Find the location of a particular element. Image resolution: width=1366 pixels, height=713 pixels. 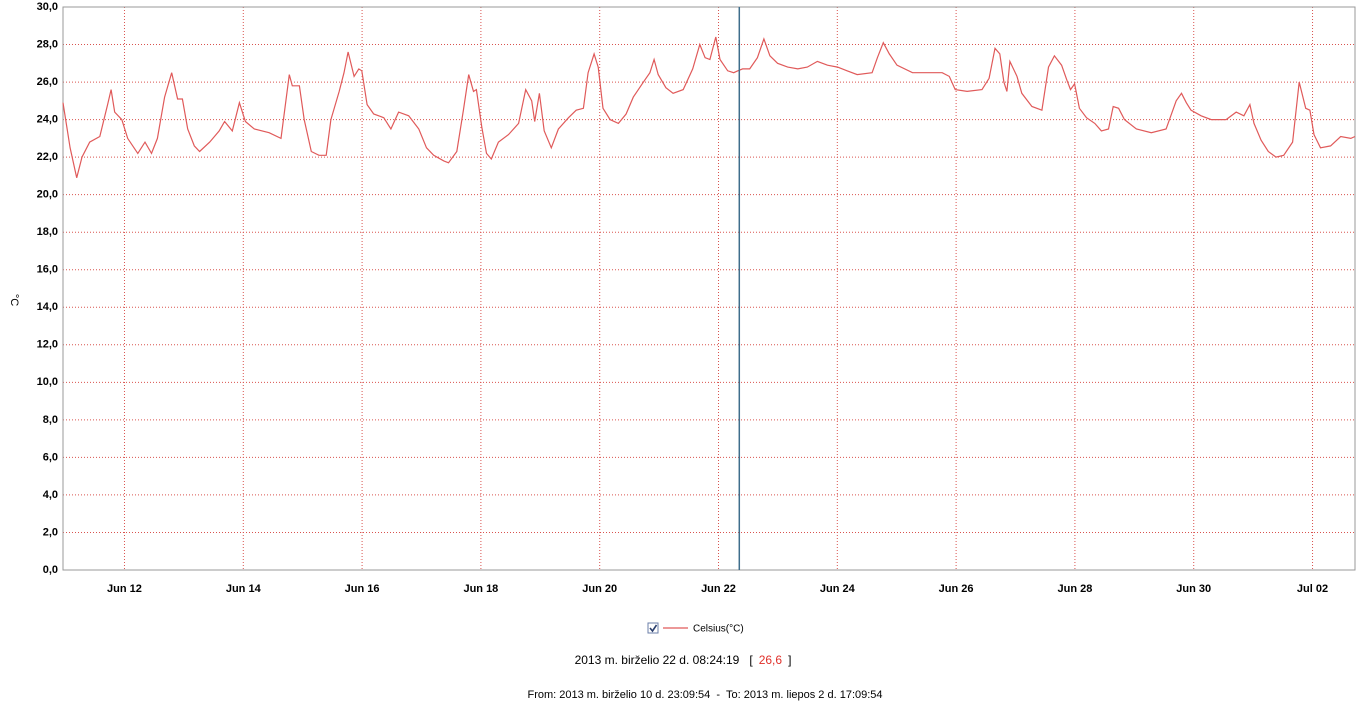

y-tick-label: 30,0 is located at coordinates (47, 7).